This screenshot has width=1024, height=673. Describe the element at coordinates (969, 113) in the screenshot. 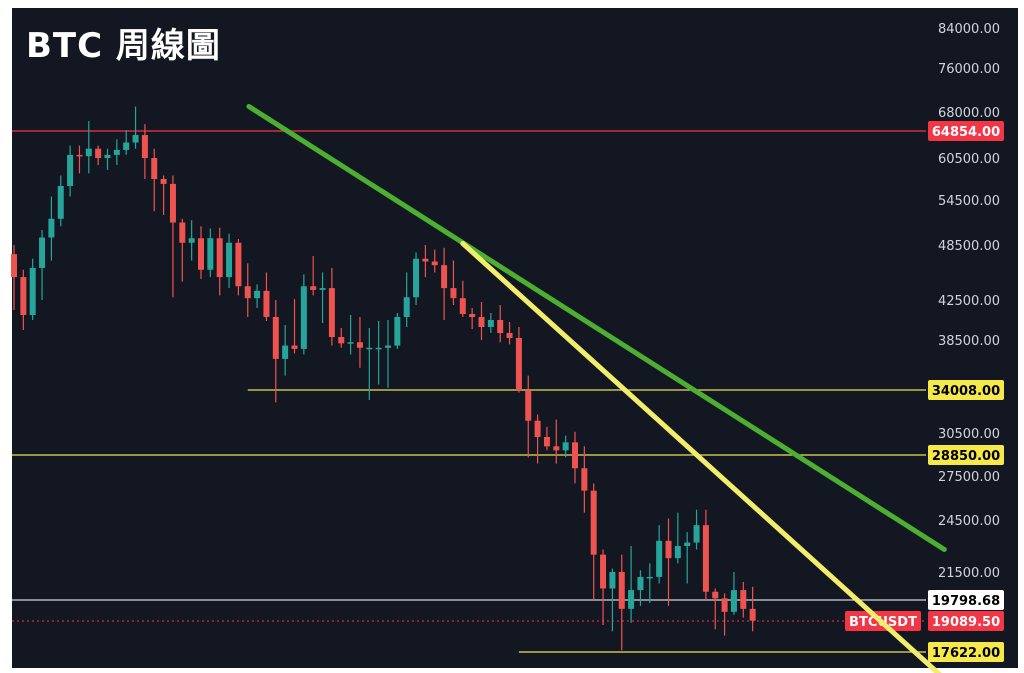

I see `price-axis-tick: 68000.00` at that location.